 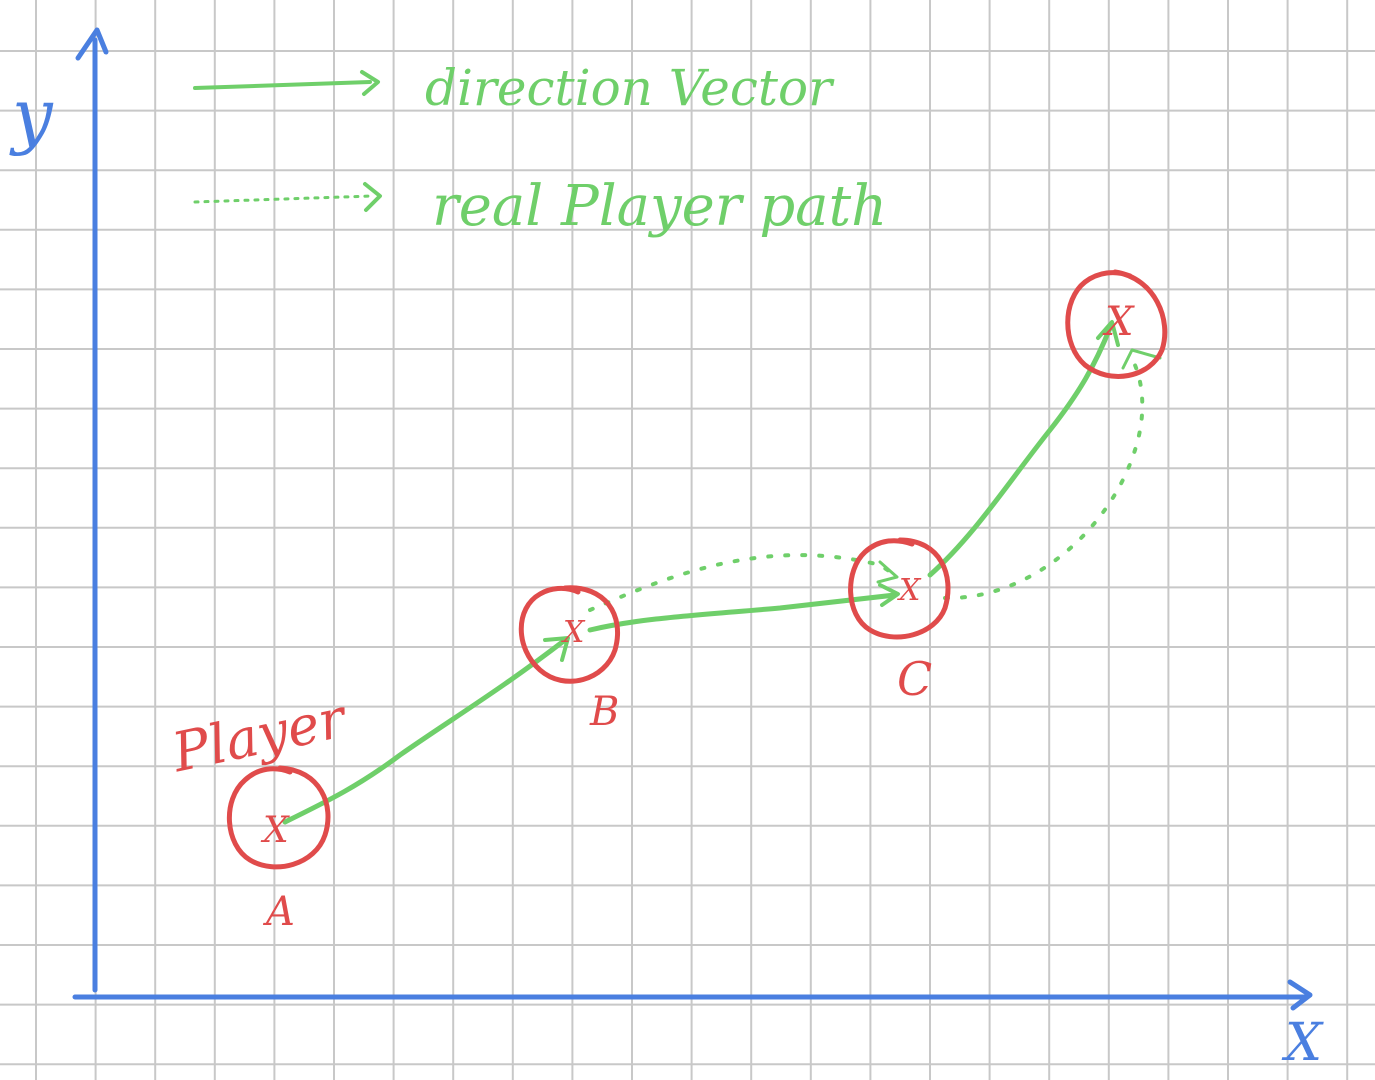 I want to click on dotted-path-c-to-d, so click(x=1044, y=477).